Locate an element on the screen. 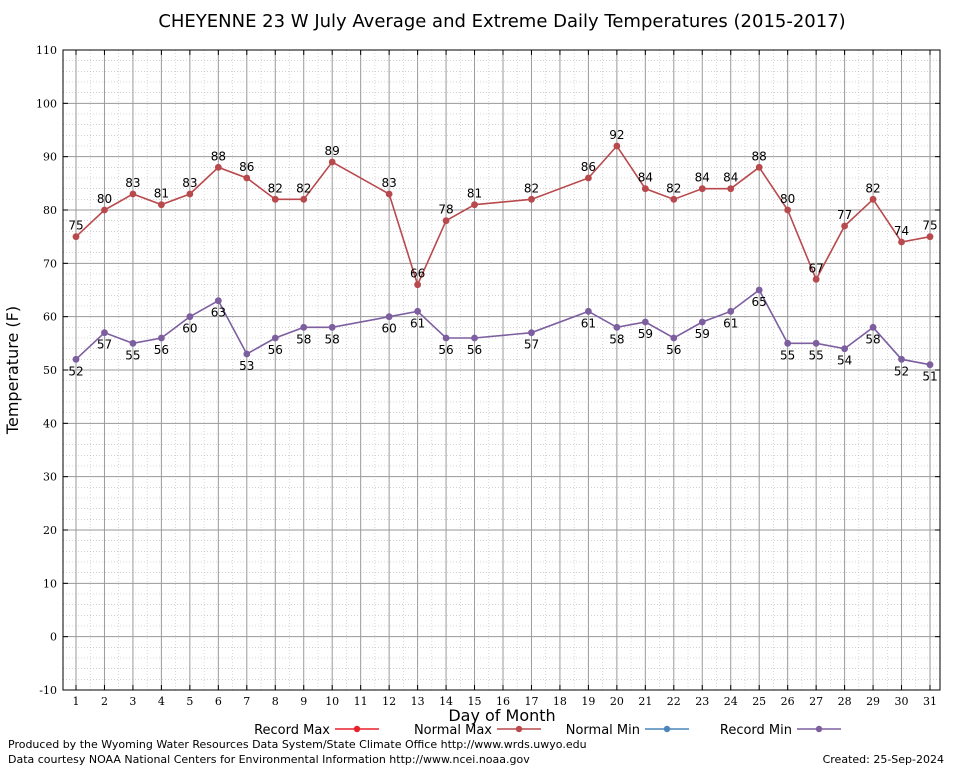  x-tick-label: 17 is located at coordinates (531, 701).